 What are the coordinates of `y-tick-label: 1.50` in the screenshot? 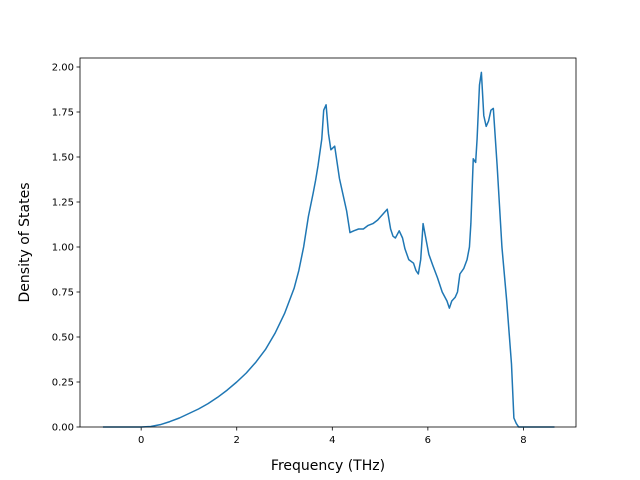 It's located at (63, 158).